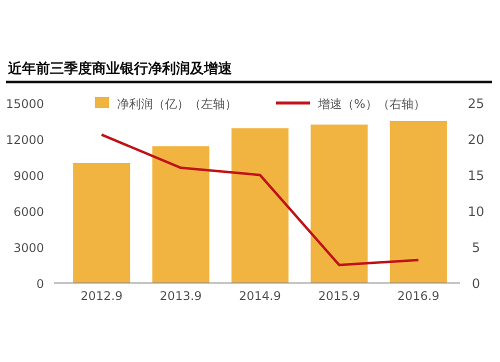 The height and width of the screenshot is (362, 500). Describe the element at coordinates (25, 104) in the screenshot. I see `y-tick-label: 15000` at that location.